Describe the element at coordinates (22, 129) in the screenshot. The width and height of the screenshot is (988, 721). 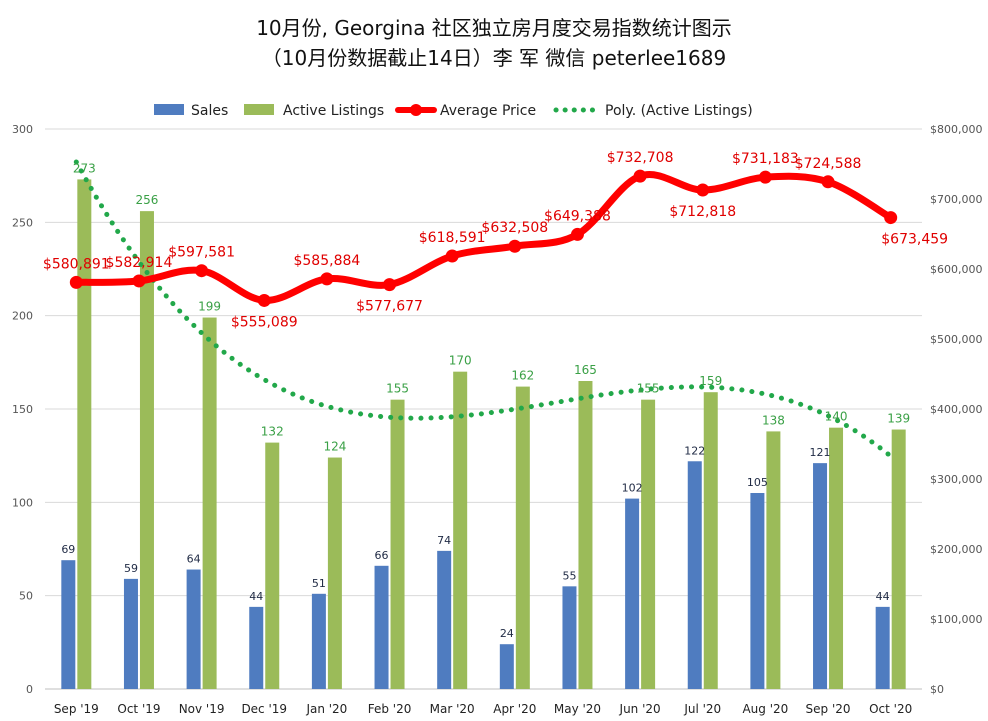
I see `left-tick-label: 300` at that location.